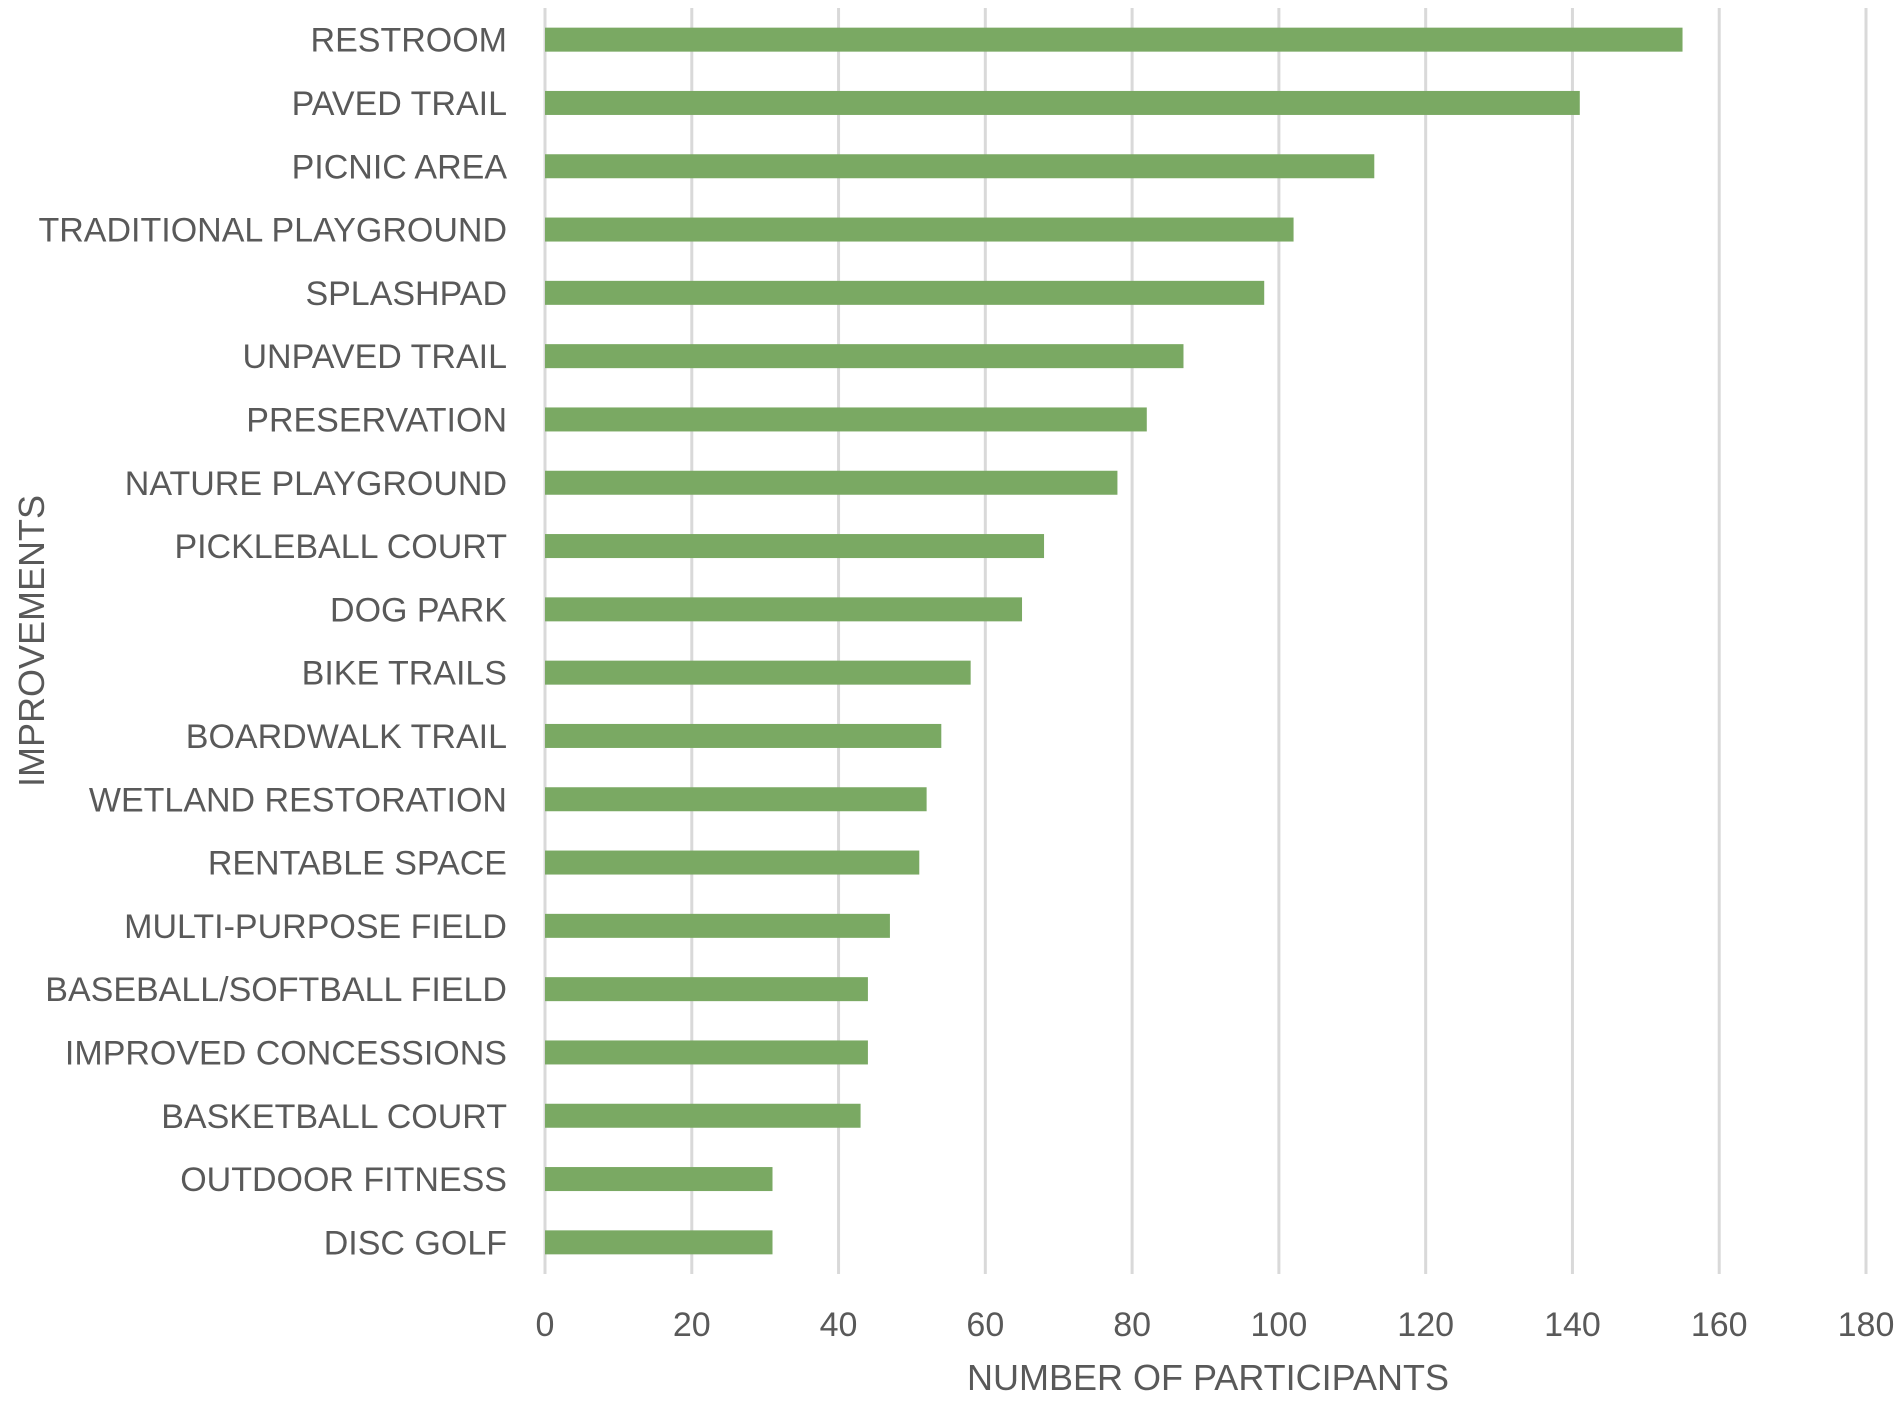  Describe the element at coordinates (399, 104) in the screenshot. I see `category-label: PAVED TRAIL` at that location.